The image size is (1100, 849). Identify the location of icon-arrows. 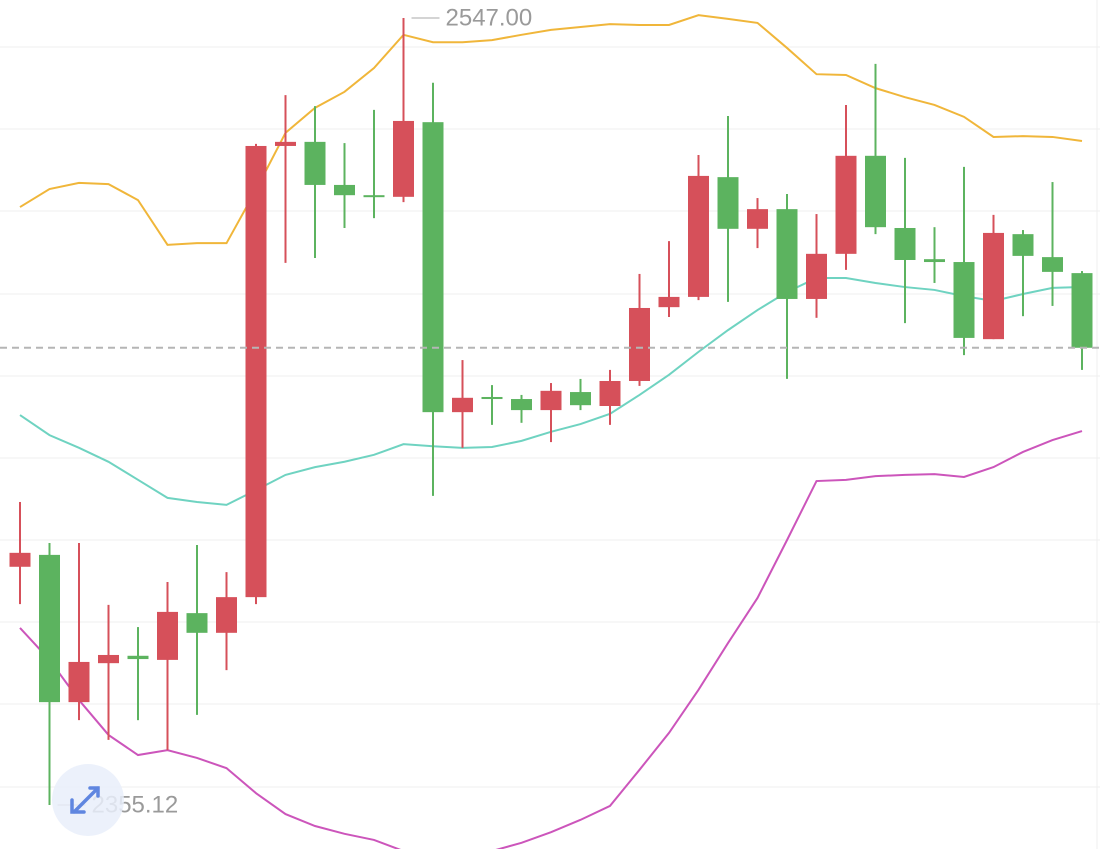
(85, 800).